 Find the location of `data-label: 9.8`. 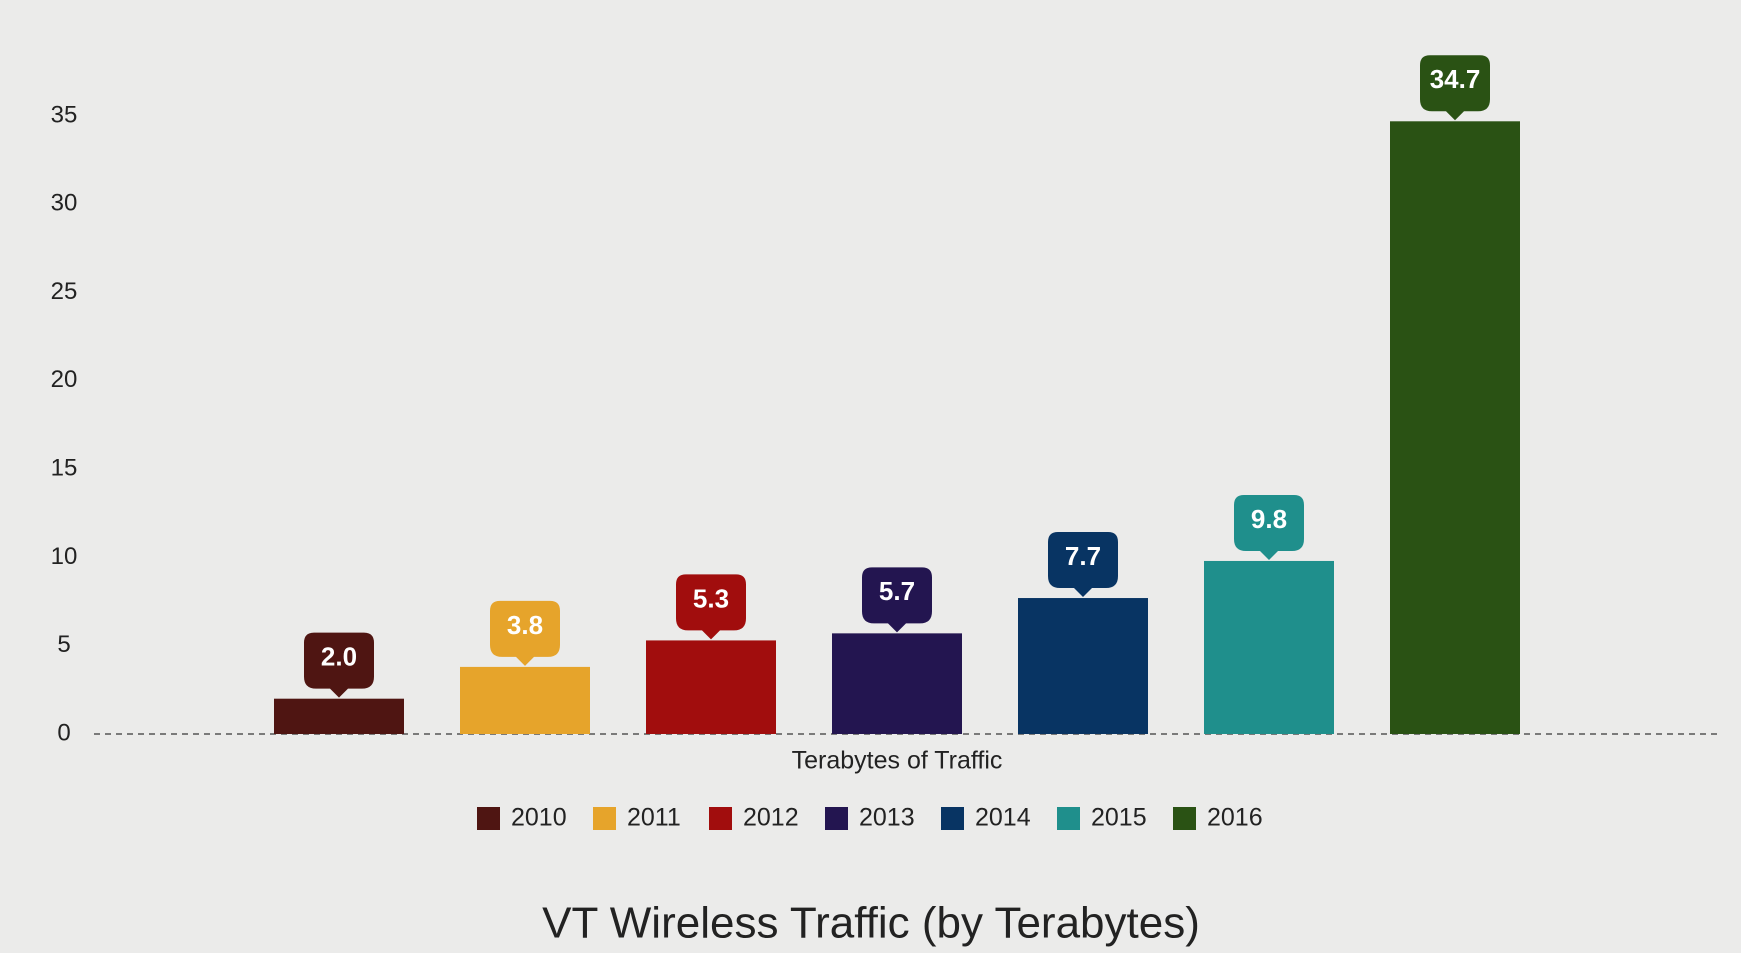

data-label: 9.8 is located at coordinates (1269, 519).